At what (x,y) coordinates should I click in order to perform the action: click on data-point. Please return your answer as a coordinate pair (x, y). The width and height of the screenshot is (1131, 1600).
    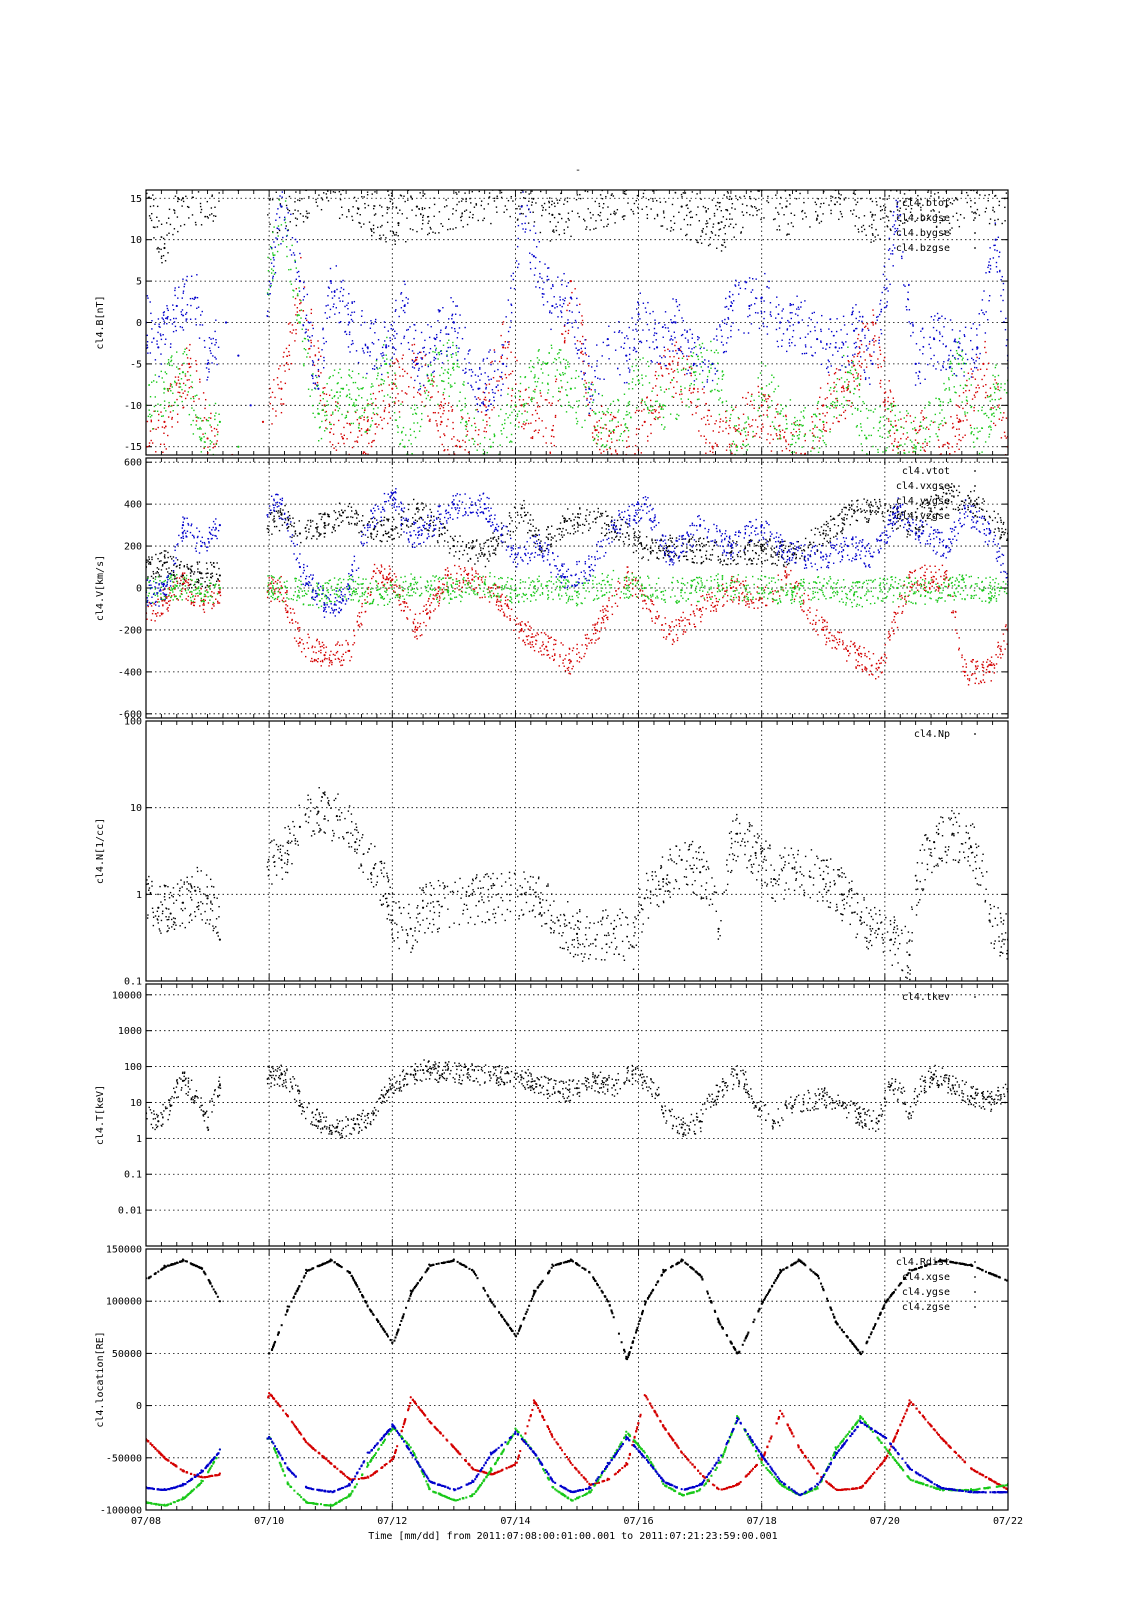
    Looking at the image, I should click on (453, 364).